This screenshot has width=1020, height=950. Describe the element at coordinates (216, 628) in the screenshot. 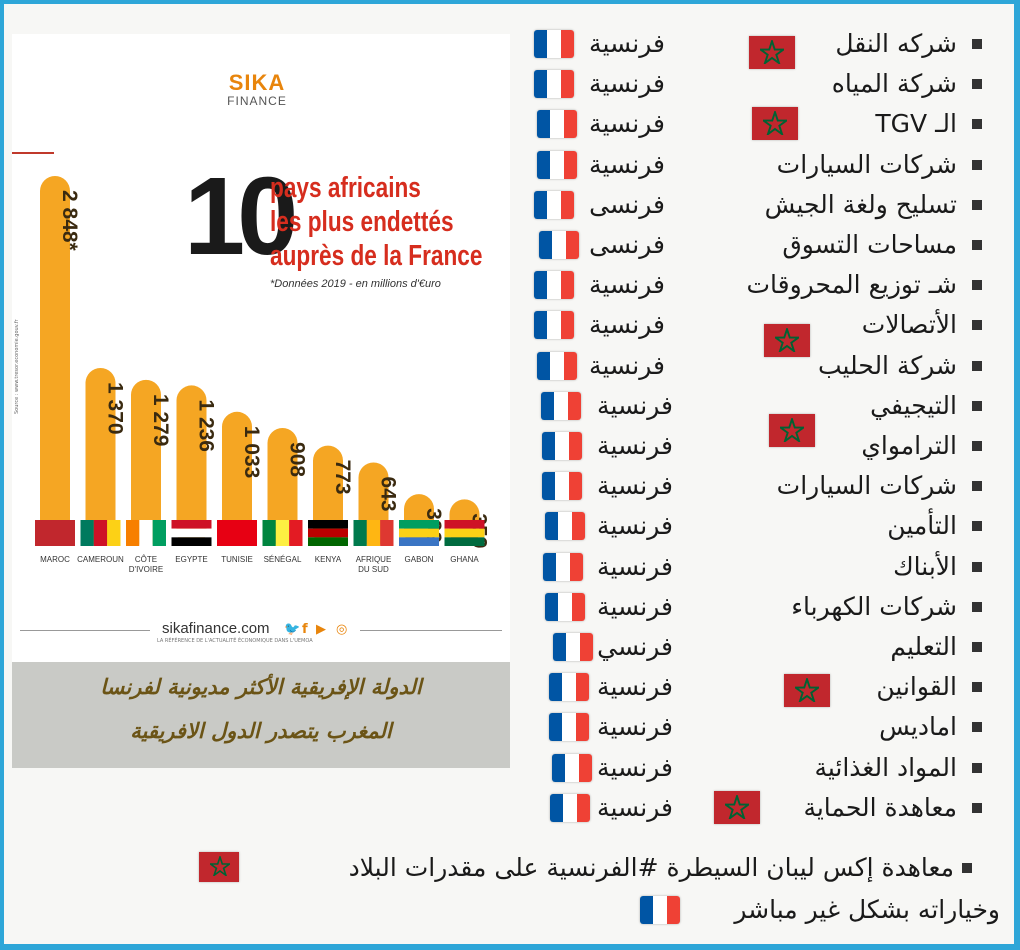

I see `footer-site: sikafinance.com` at that location.